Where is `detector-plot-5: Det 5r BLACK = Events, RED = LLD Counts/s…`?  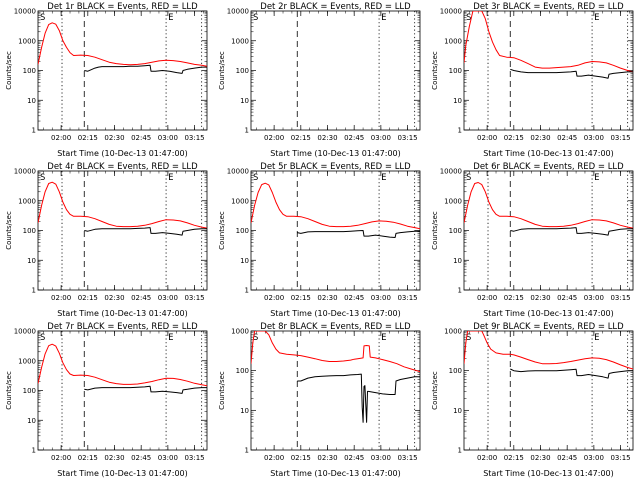
detector-plot-5: Det 5r BLACK = Events, RED = LLD Counts/s… is located at coordinates (319, 240).